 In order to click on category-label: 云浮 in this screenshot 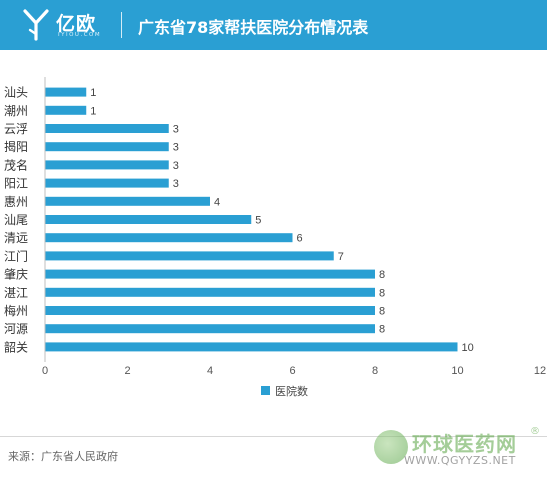, I will do `click(16, 129)`.